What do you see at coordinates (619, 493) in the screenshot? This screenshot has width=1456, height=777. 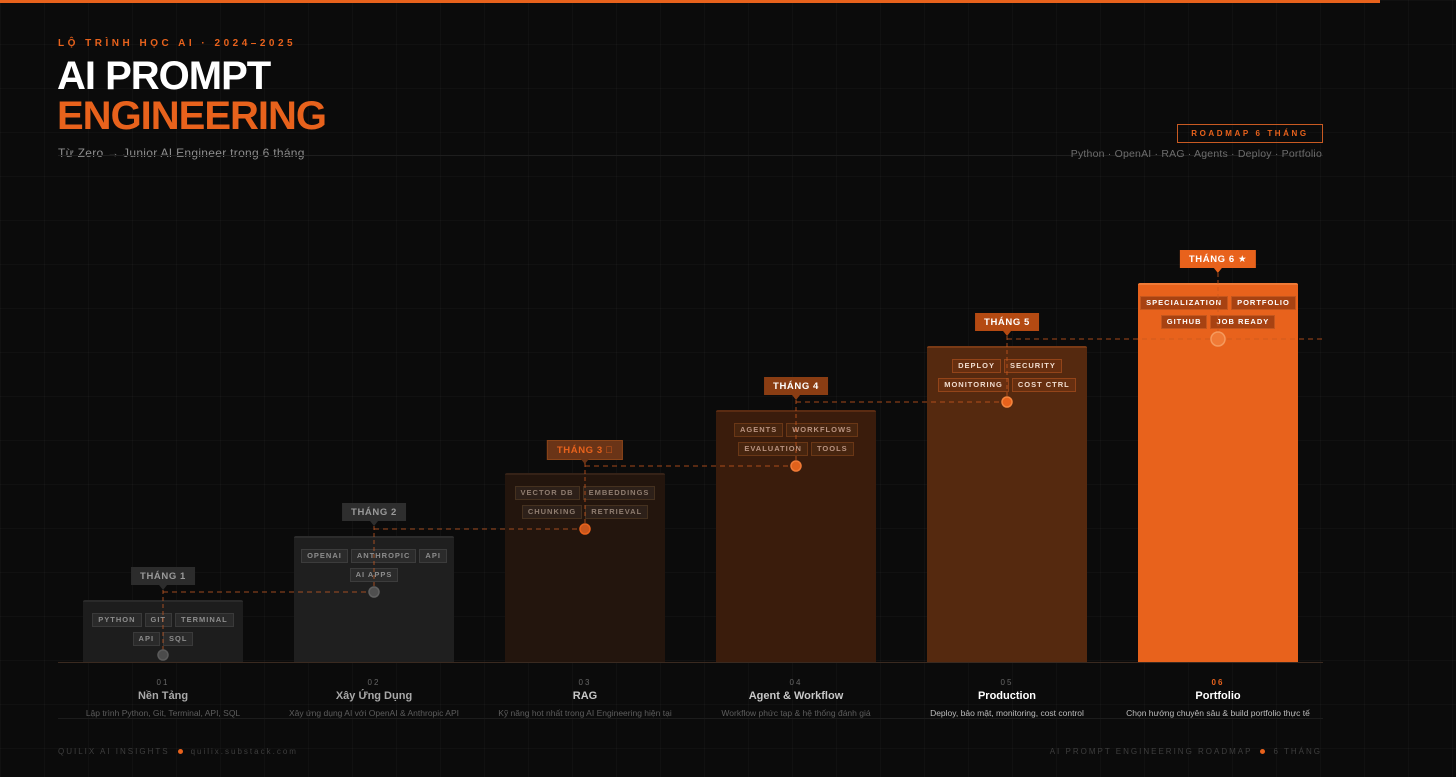 I see `skill-tag: EMBEDDINGS` at bounding box center [619, 493].